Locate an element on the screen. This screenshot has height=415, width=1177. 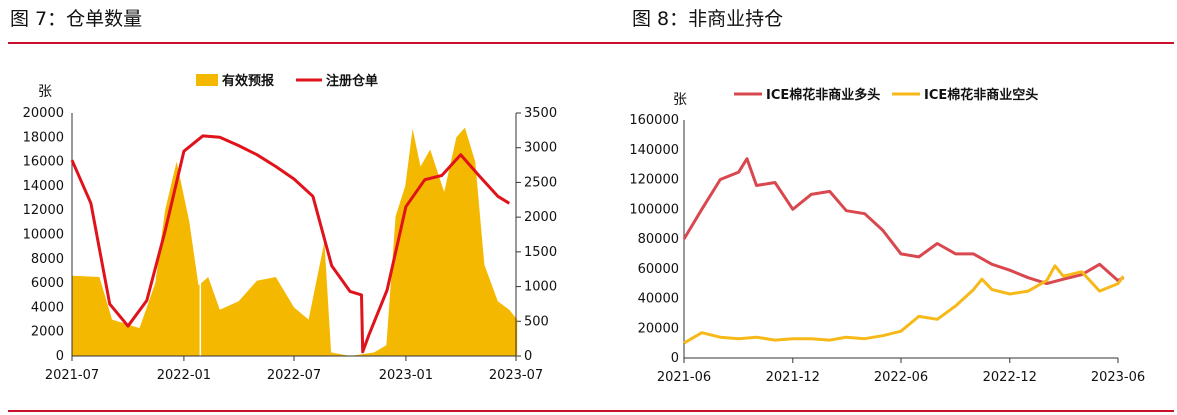
chart1-y-left-tick-label: 18000 is located at coordinates (43, 137).